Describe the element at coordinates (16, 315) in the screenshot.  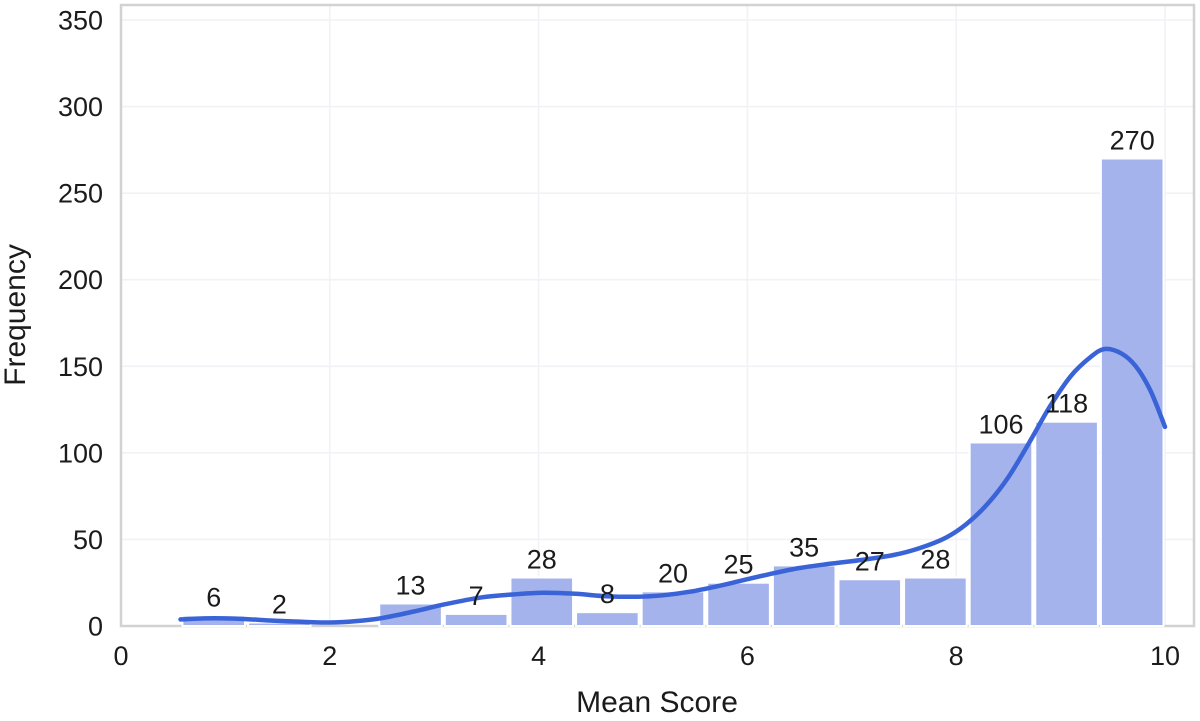
I see `y-axis-label: Frequency` at that location.